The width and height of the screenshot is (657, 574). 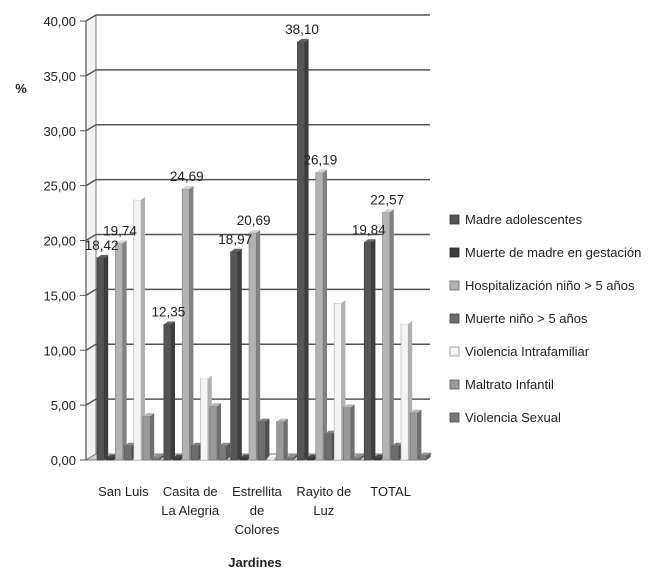 I want to click on y-tick-label: 25,00, so click(x=59, y=186).